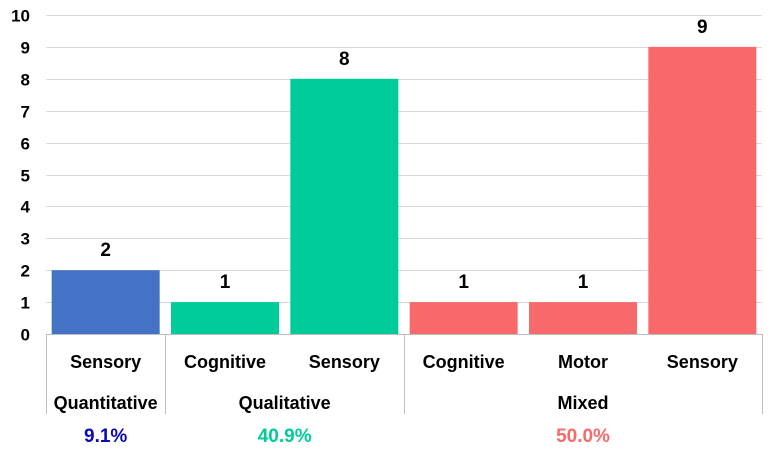 The width and height of the screenshot is (777, 455). What do you see at coordinates (105, 436) in the screenshot?
I see `group-percent-quantitative: 9.1%` at bounding box center [105, 436].